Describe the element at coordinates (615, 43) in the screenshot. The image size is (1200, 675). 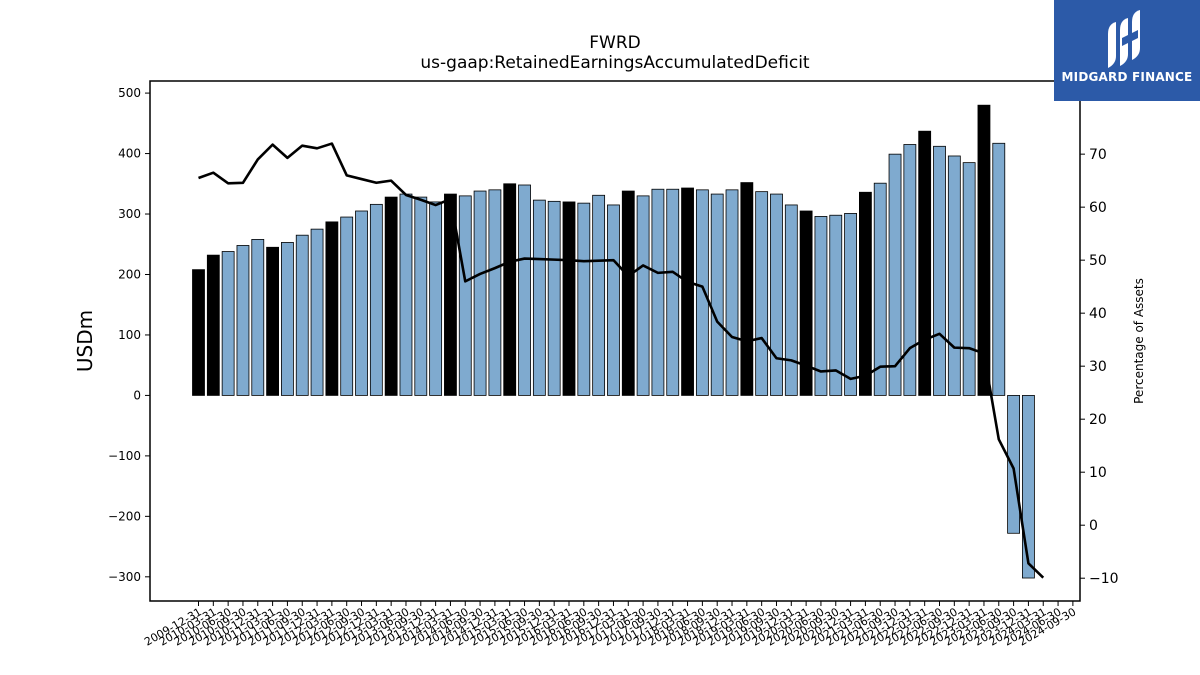
I see `chart-title: FWRD` at that location.